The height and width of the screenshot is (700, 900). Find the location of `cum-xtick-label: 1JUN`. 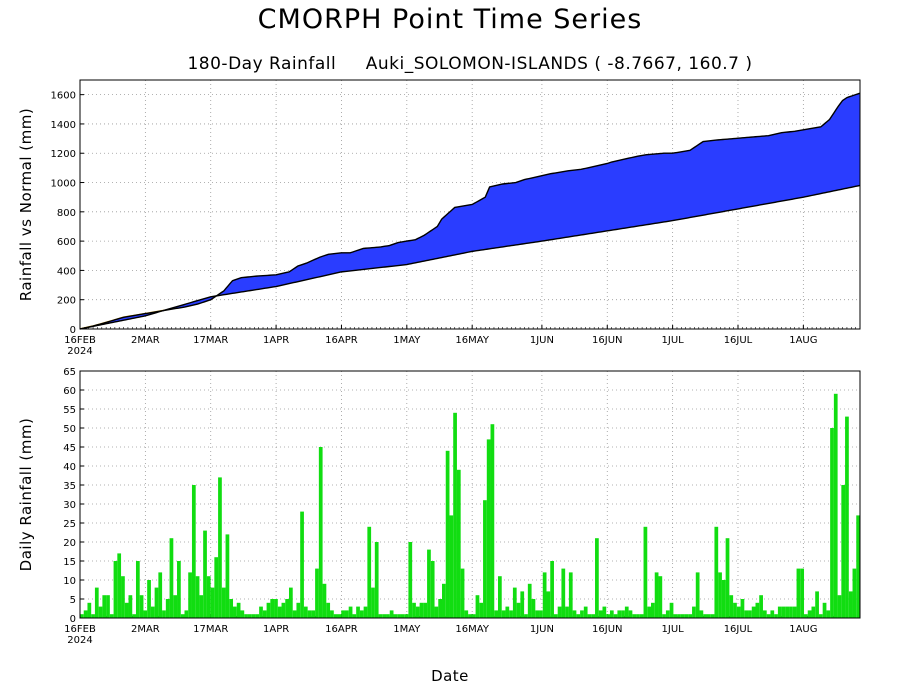

cum-xtick-label: 1JUN is located at coordinates (542, 340).